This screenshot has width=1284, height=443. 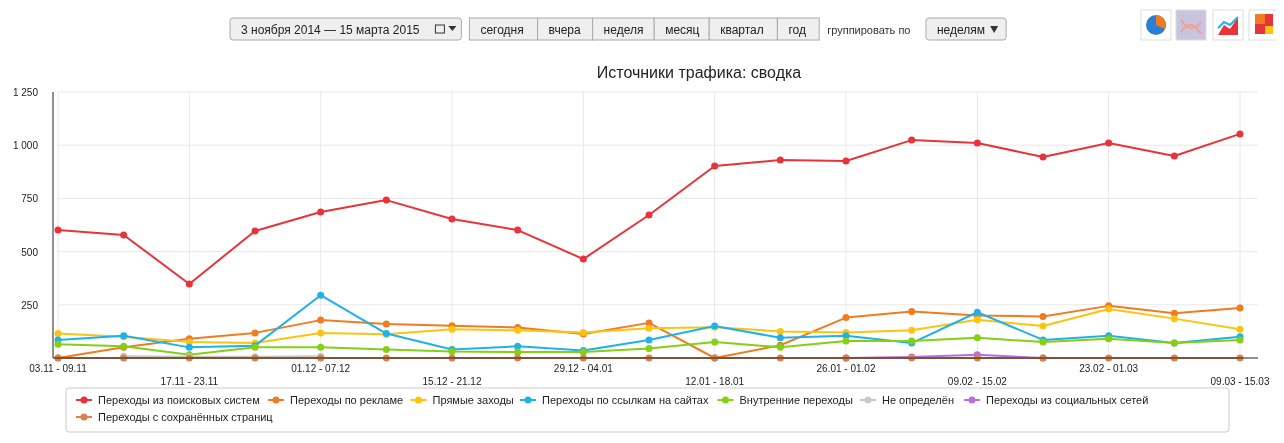 I want to click on y-tick-label: 750, so click(x=30, y=199).